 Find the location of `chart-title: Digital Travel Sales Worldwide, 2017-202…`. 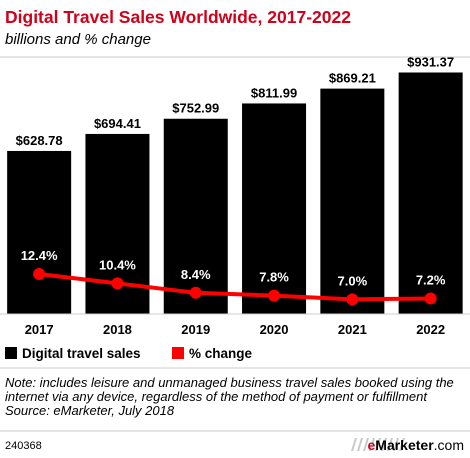

chart-title: Digital Travel Sales Worldwide, 2017-202… is located at coordinates (178, 17).